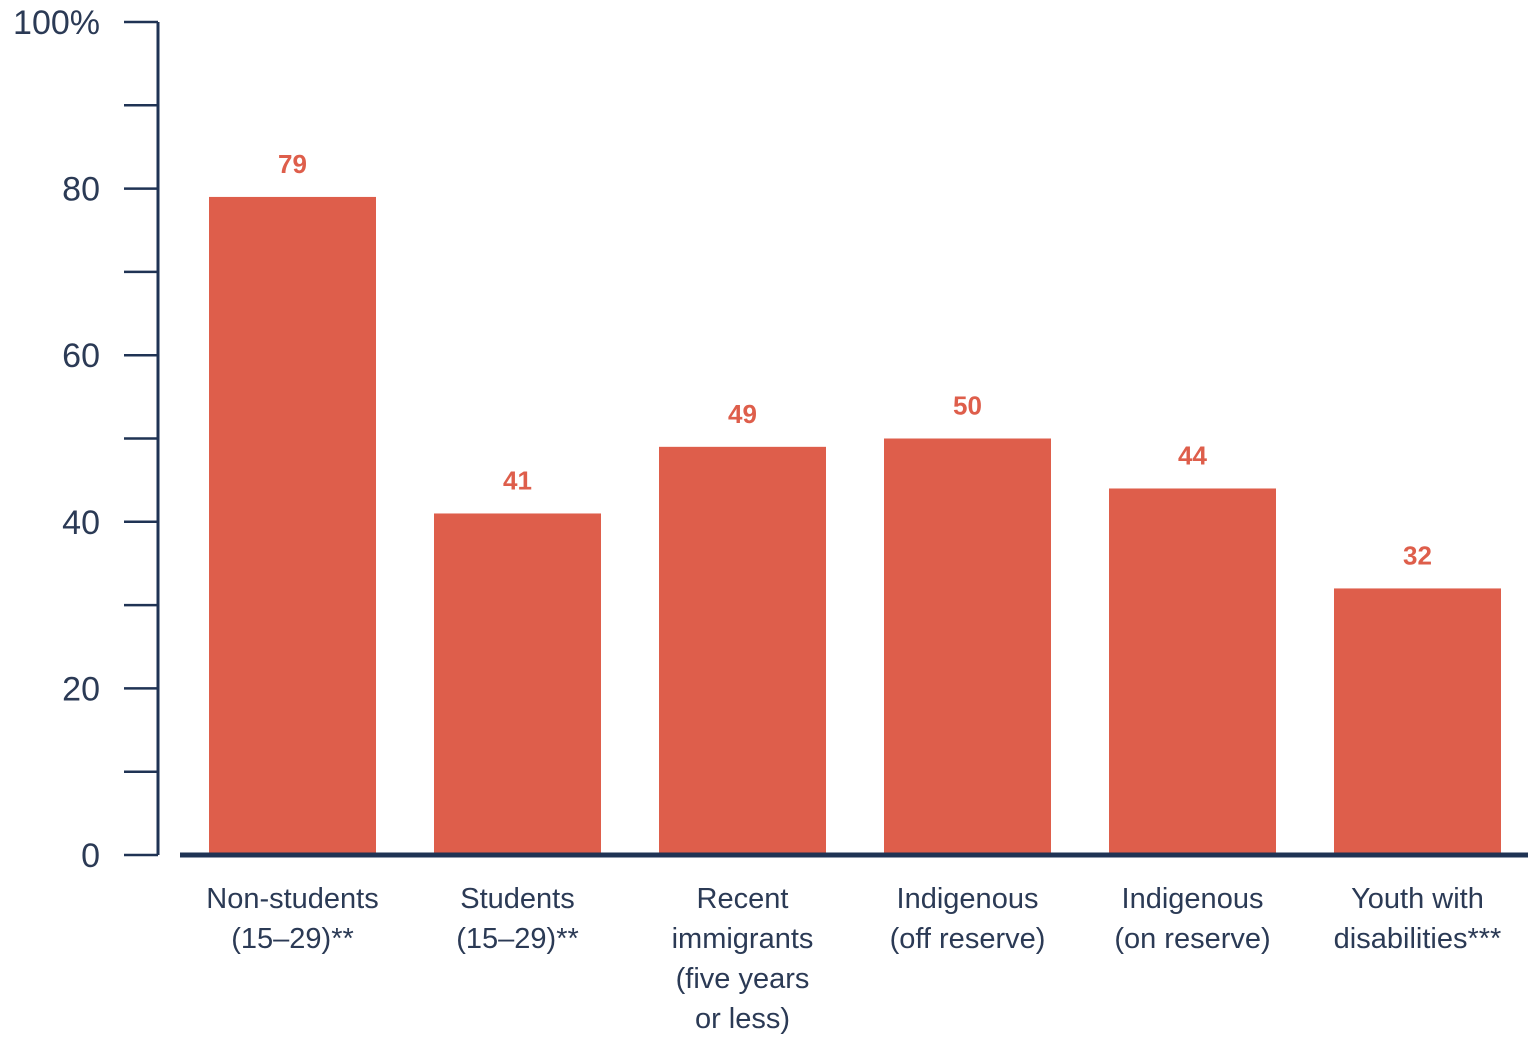  Describe the element at coordinates (81, 190) in the screenshot. I see `y-tick-label: 80` at that location.